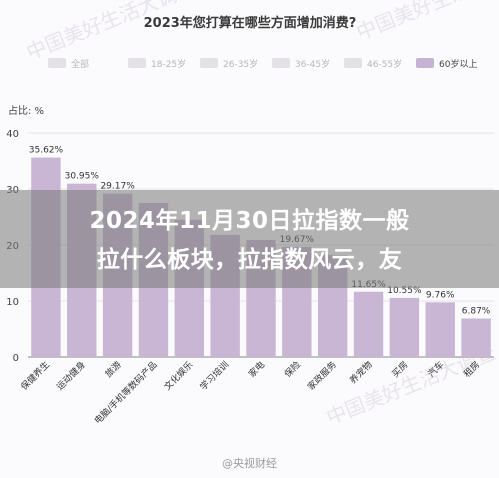 The width and height of the screenshot is (499, 478). What do you see at coordinates (292, 369) in the screenshot?
I see `x-tick-label: 保险` at bounding box center [292, 369].